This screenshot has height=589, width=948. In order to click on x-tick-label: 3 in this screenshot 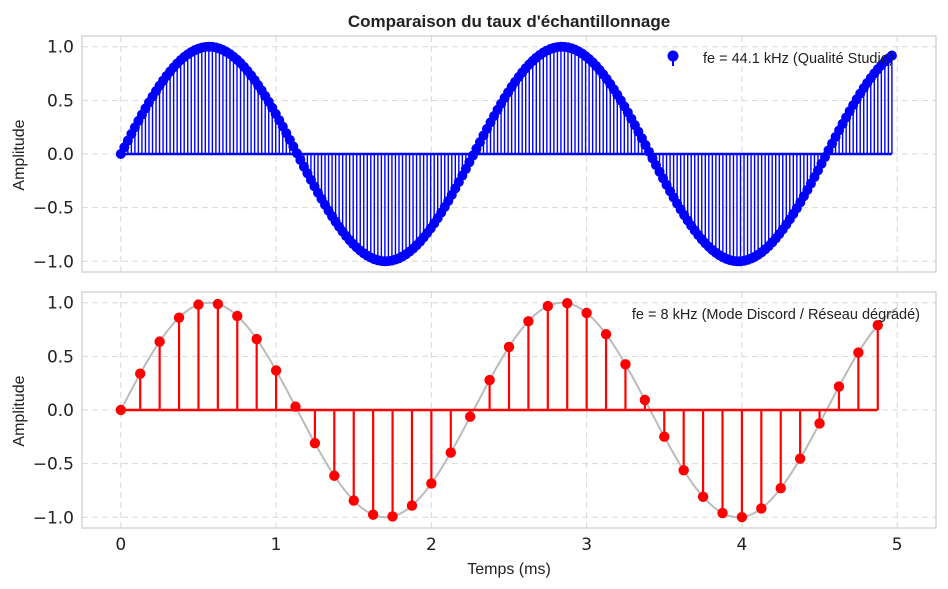, I will do `click(586, 545)`.